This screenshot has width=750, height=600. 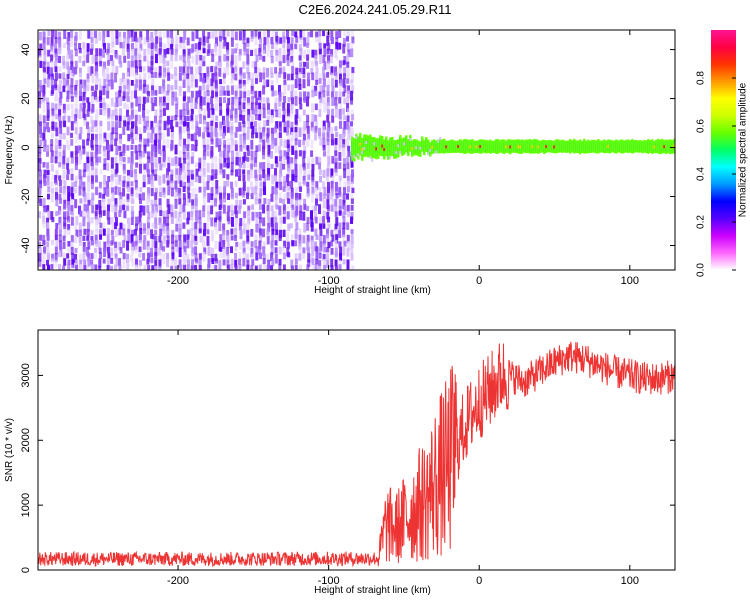 I want to click on snr-xtick-label: 0, so click(x=479, y=581).